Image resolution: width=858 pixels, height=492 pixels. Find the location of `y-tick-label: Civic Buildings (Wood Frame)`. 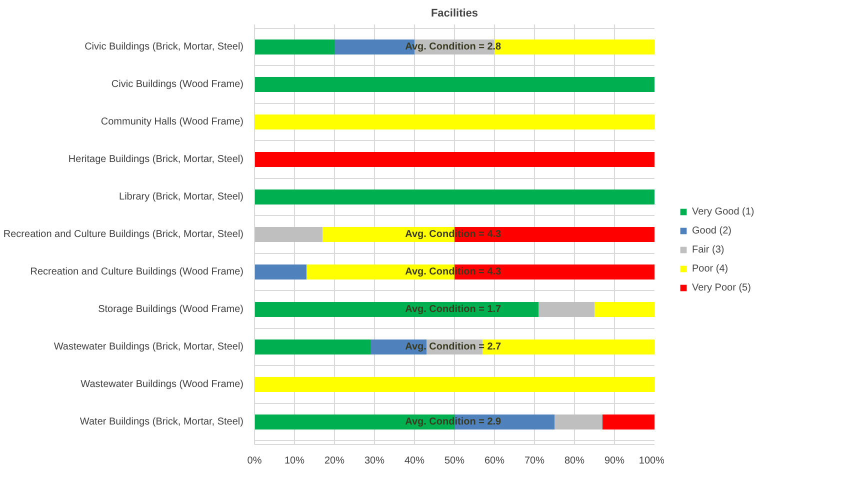

y-tick-label: Civic Buildings (Wood Frame) is located at coordinates (177, 84).